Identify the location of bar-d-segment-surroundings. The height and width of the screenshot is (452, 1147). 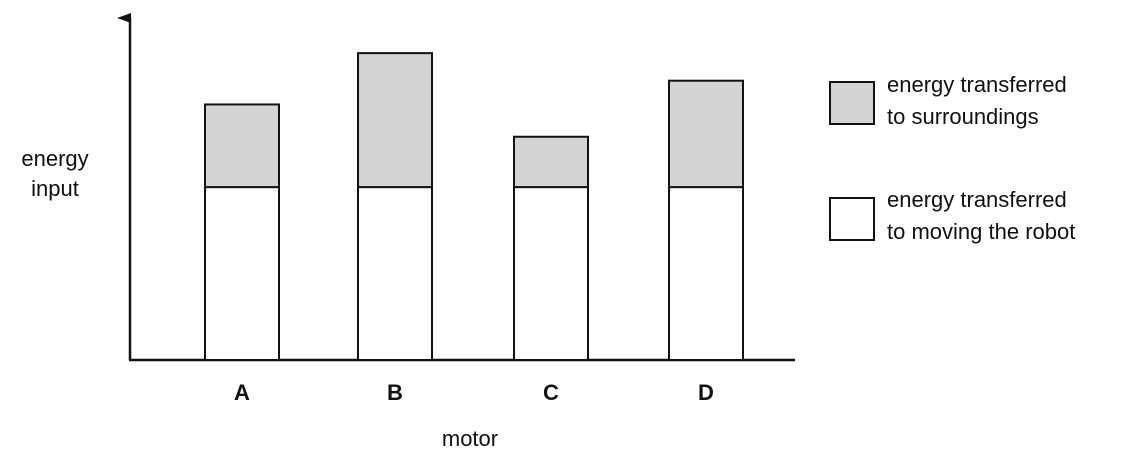
(706, 134).